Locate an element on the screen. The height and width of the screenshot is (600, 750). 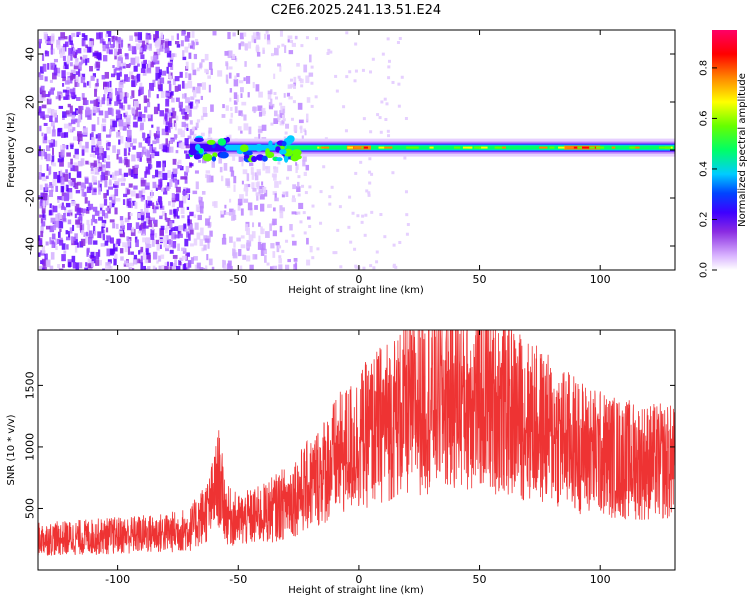
snr-xtick-label: 0 is located at coordinates (358, 579).